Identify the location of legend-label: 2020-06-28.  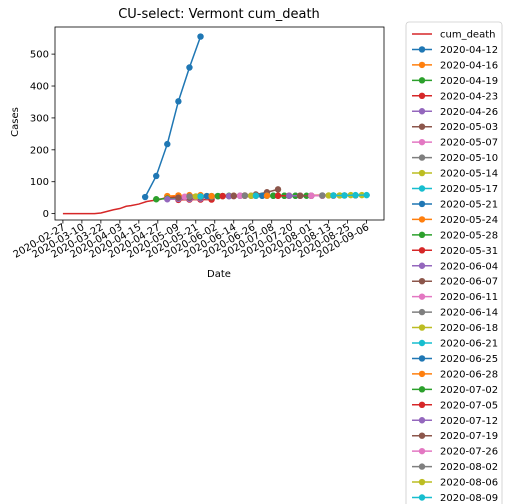
(469, 374).